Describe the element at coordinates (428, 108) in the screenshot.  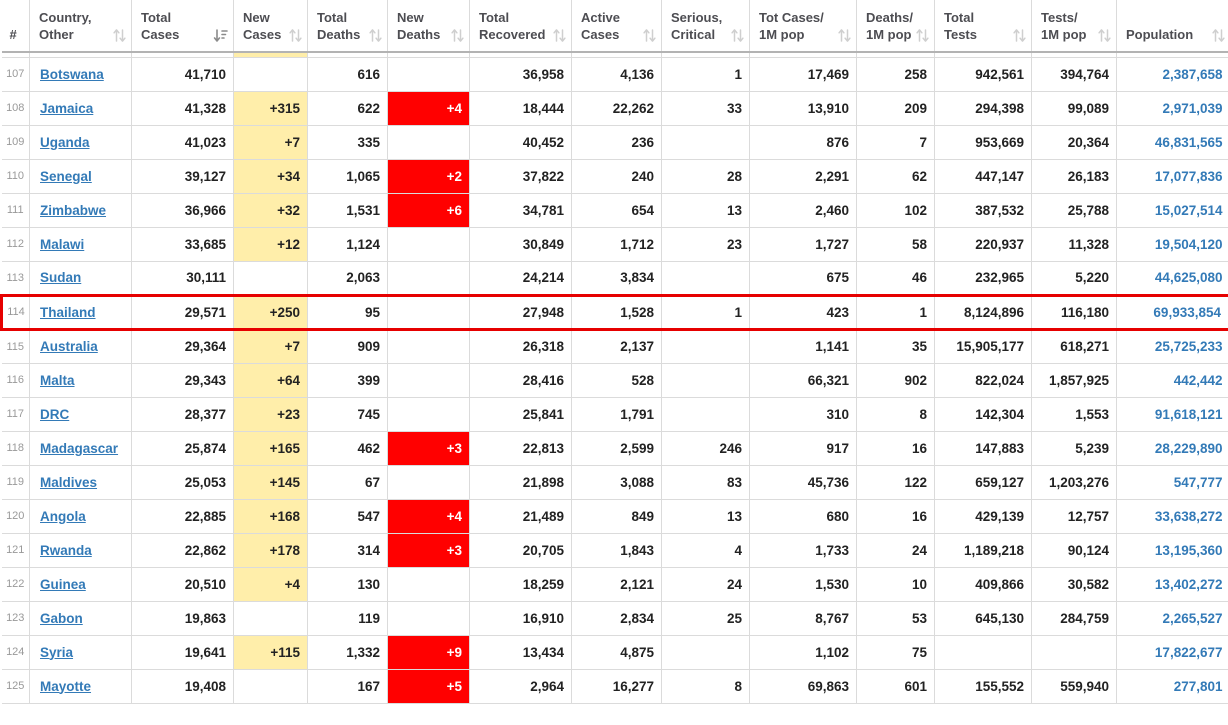
I see `cell-new_deaths: +4` at that location.